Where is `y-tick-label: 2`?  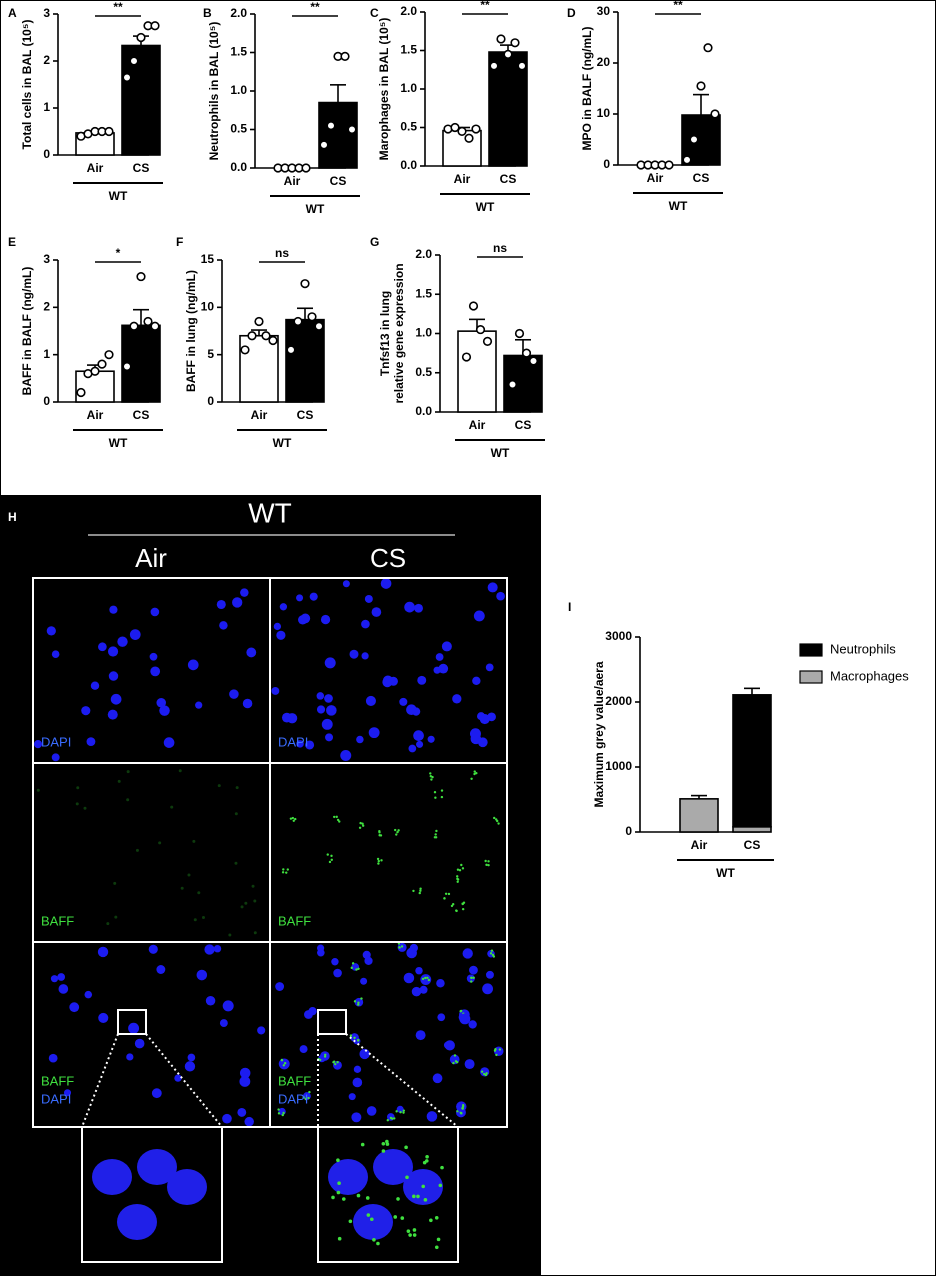 y-tick-label: 2 is located at coordinates (46, 307).